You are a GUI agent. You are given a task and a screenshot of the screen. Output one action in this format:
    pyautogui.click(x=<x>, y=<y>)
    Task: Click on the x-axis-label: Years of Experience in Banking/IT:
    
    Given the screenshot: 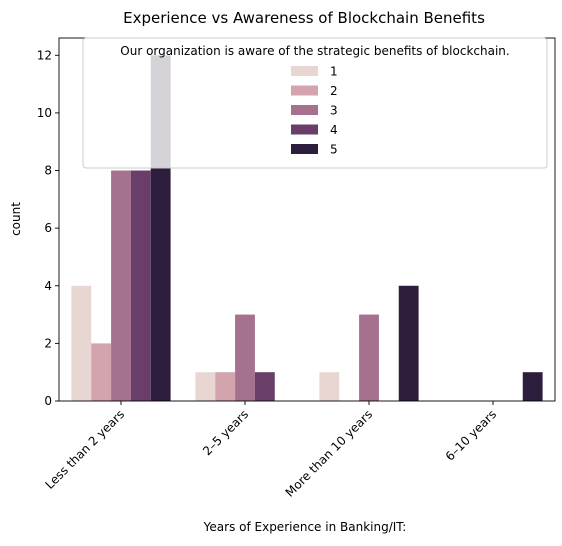 What is the action you would take?
    pyautogui.click(x=305, y=527)
    